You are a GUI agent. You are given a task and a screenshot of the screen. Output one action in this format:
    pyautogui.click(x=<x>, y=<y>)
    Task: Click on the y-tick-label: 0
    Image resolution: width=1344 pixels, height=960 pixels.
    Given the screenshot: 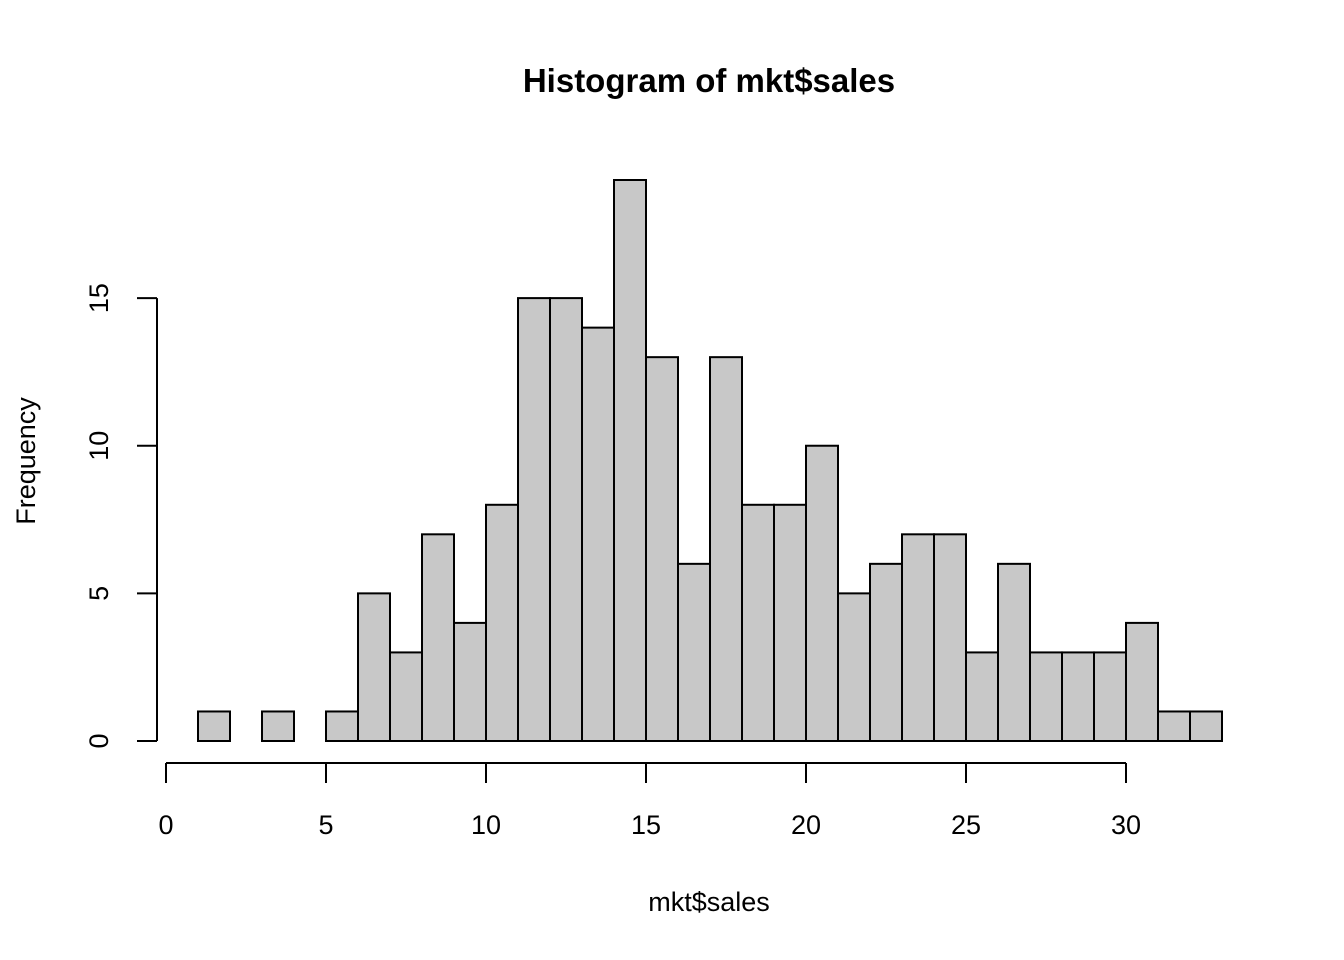 What is the action you would take?
    pyautogui.click(x=99, y=740)
    